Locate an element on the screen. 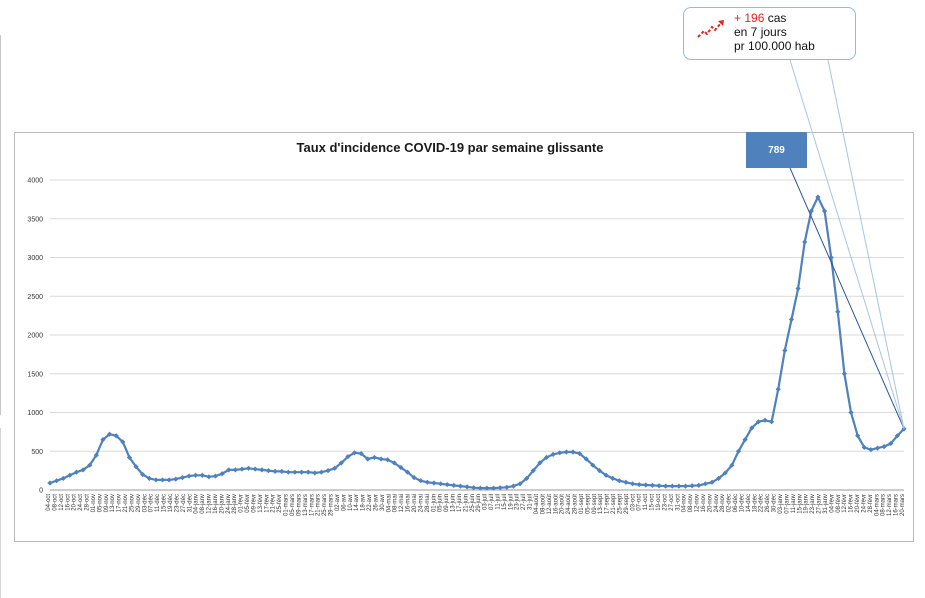  x-tick-label-12: 21-nov is located at coordinates (126, 503).